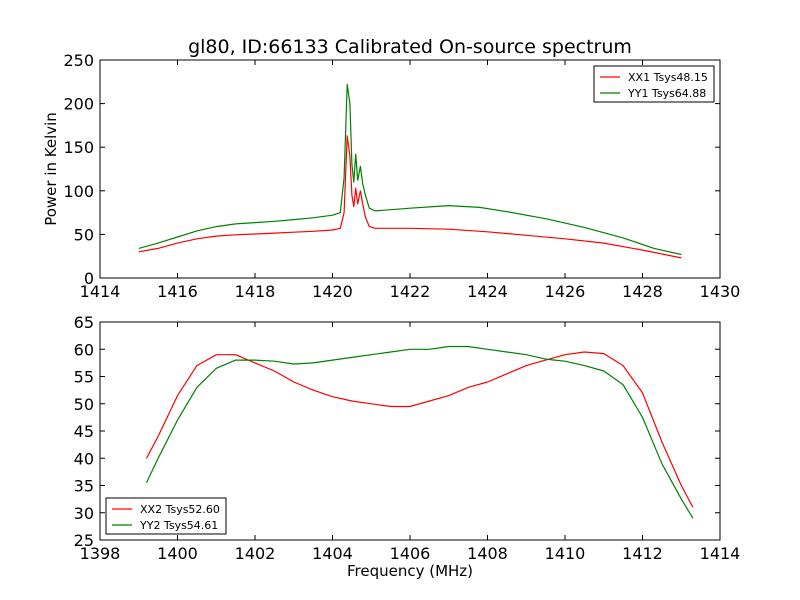 Image resolution: width=800 pixels, height=600 pixels. I want to click on x-tick-label: 1412, so click(642, 553).